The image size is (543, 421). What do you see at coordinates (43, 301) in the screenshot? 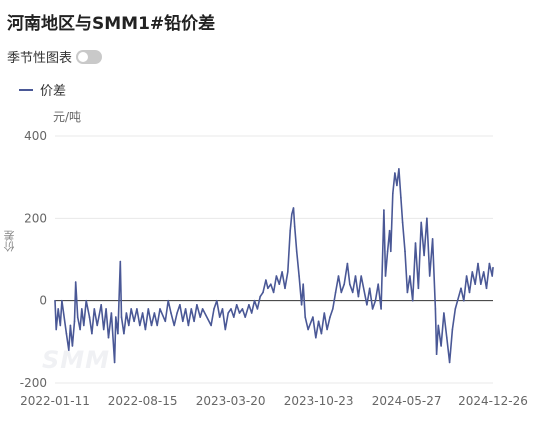
I see `y-tick-label: 0` at bounding box center [43, 301].